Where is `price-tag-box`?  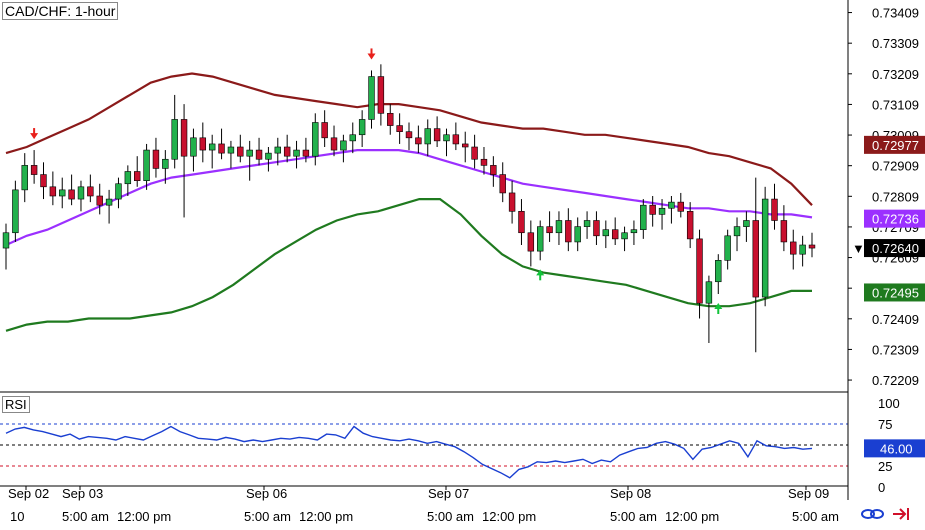
price-tag-box is located at coordinates (894, 292).